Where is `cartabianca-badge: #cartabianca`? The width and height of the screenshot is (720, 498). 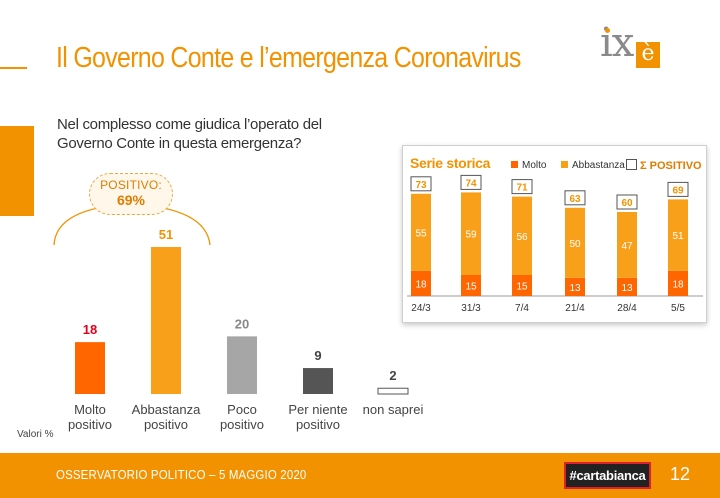 cartabianca-badge: #cartabianca is located at coordinates (607, 475).